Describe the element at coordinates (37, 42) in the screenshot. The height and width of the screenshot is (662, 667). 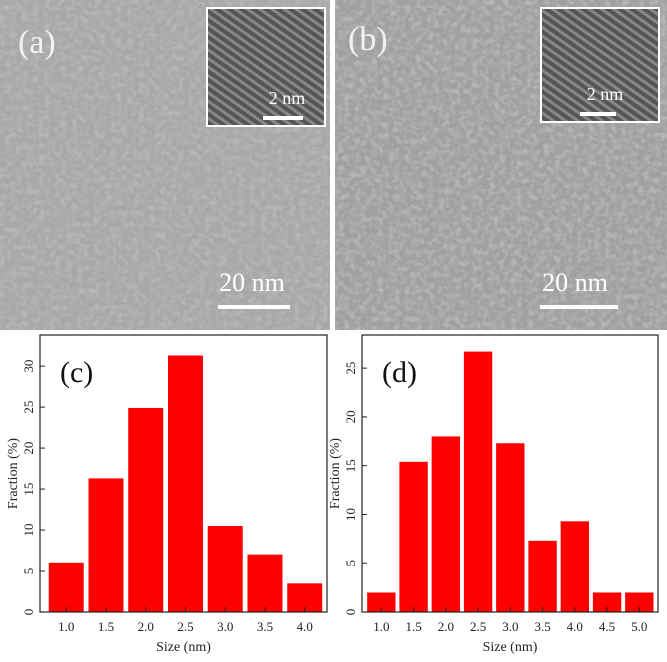
I see `image-label: (a)` at that location.